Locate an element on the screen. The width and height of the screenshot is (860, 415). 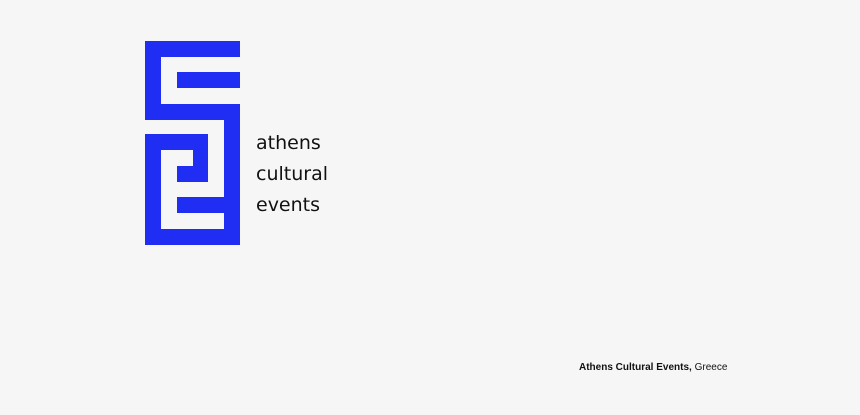
logo-mark is located at coordinates (192, 143).